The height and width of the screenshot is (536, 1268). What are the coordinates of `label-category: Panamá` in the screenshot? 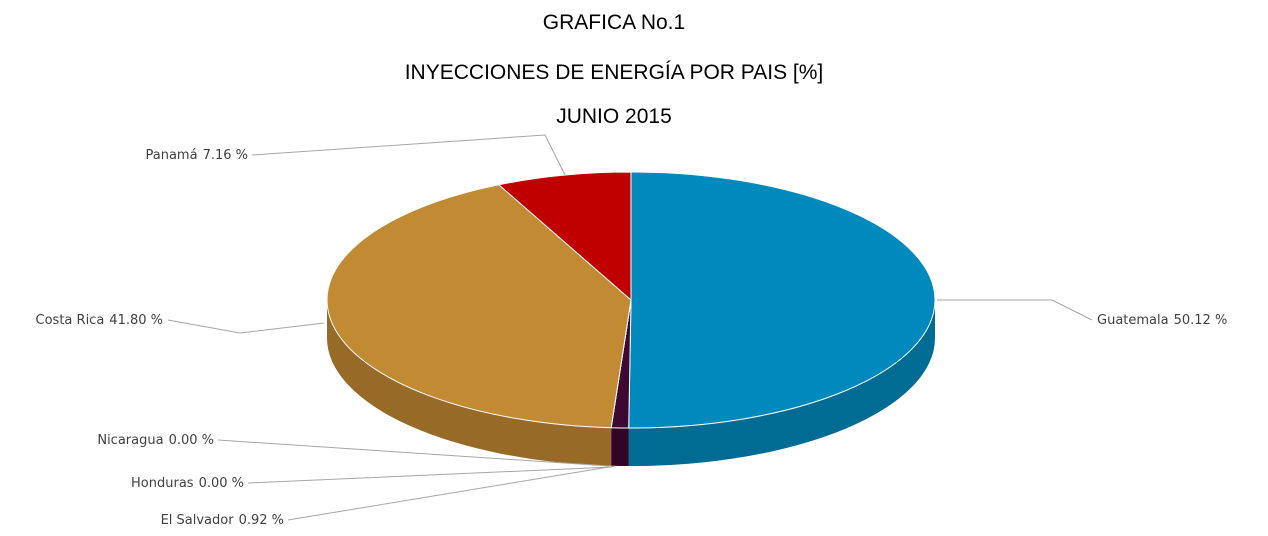 It's located at (172, 155).